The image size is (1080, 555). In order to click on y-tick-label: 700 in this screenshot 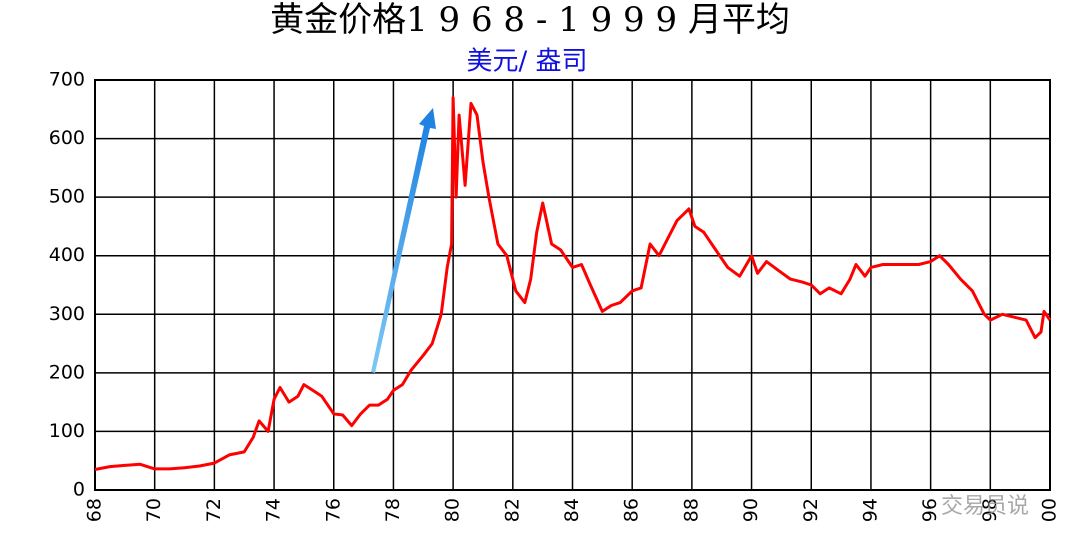, I will do `click(67, 80)`.